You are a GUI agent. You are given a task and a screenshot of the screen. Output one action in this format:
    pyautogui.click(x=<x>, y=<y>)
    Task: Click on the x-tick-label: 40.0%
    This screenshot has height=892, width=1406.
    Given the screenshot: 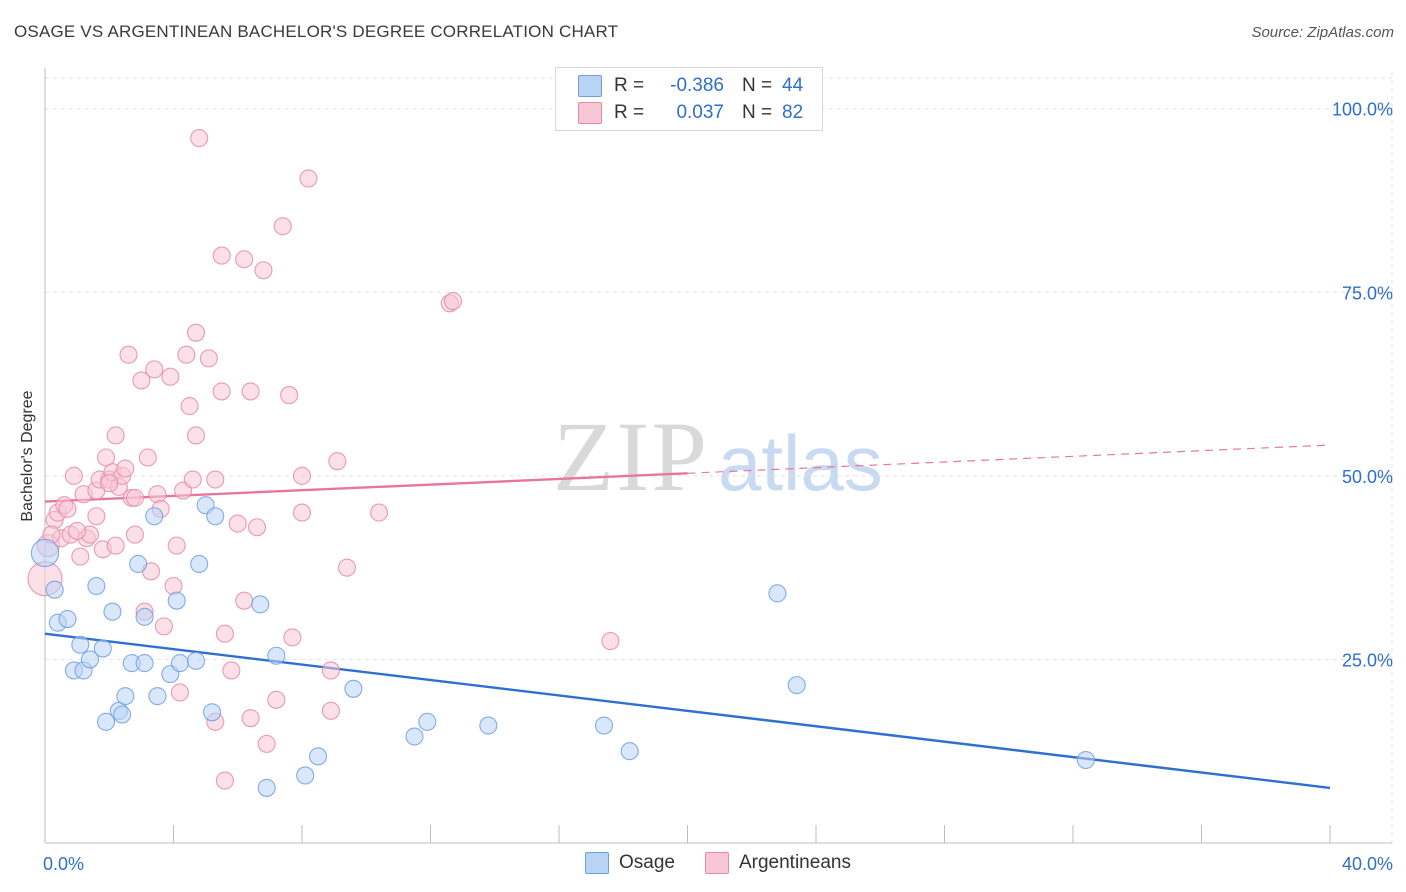 What is the action you would take?
    pyautogui.click(x=1367, y=864)
    